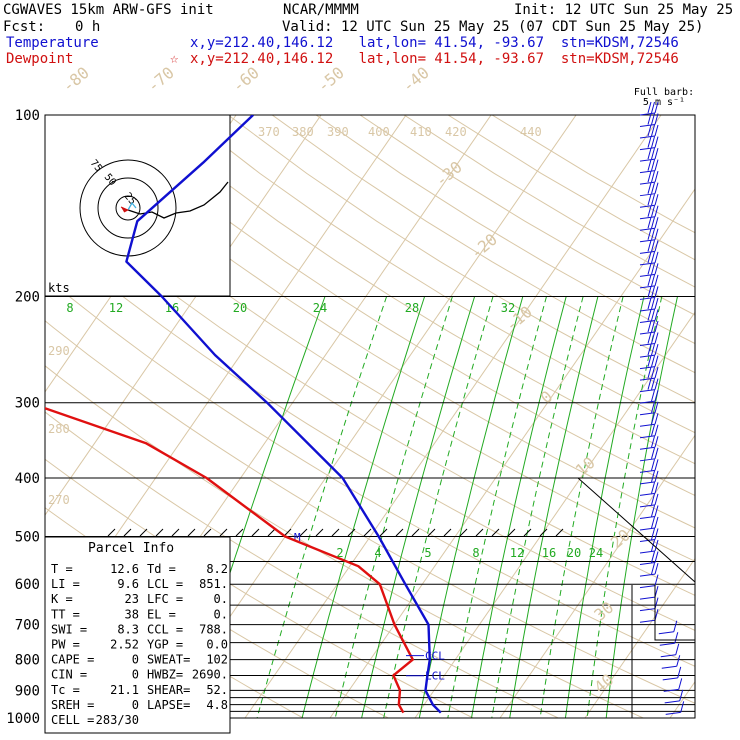 Image resolution: width=740 pixels, height=740 pixels. I want to click on mixing-ratio-label: 8, so click(475, 553).